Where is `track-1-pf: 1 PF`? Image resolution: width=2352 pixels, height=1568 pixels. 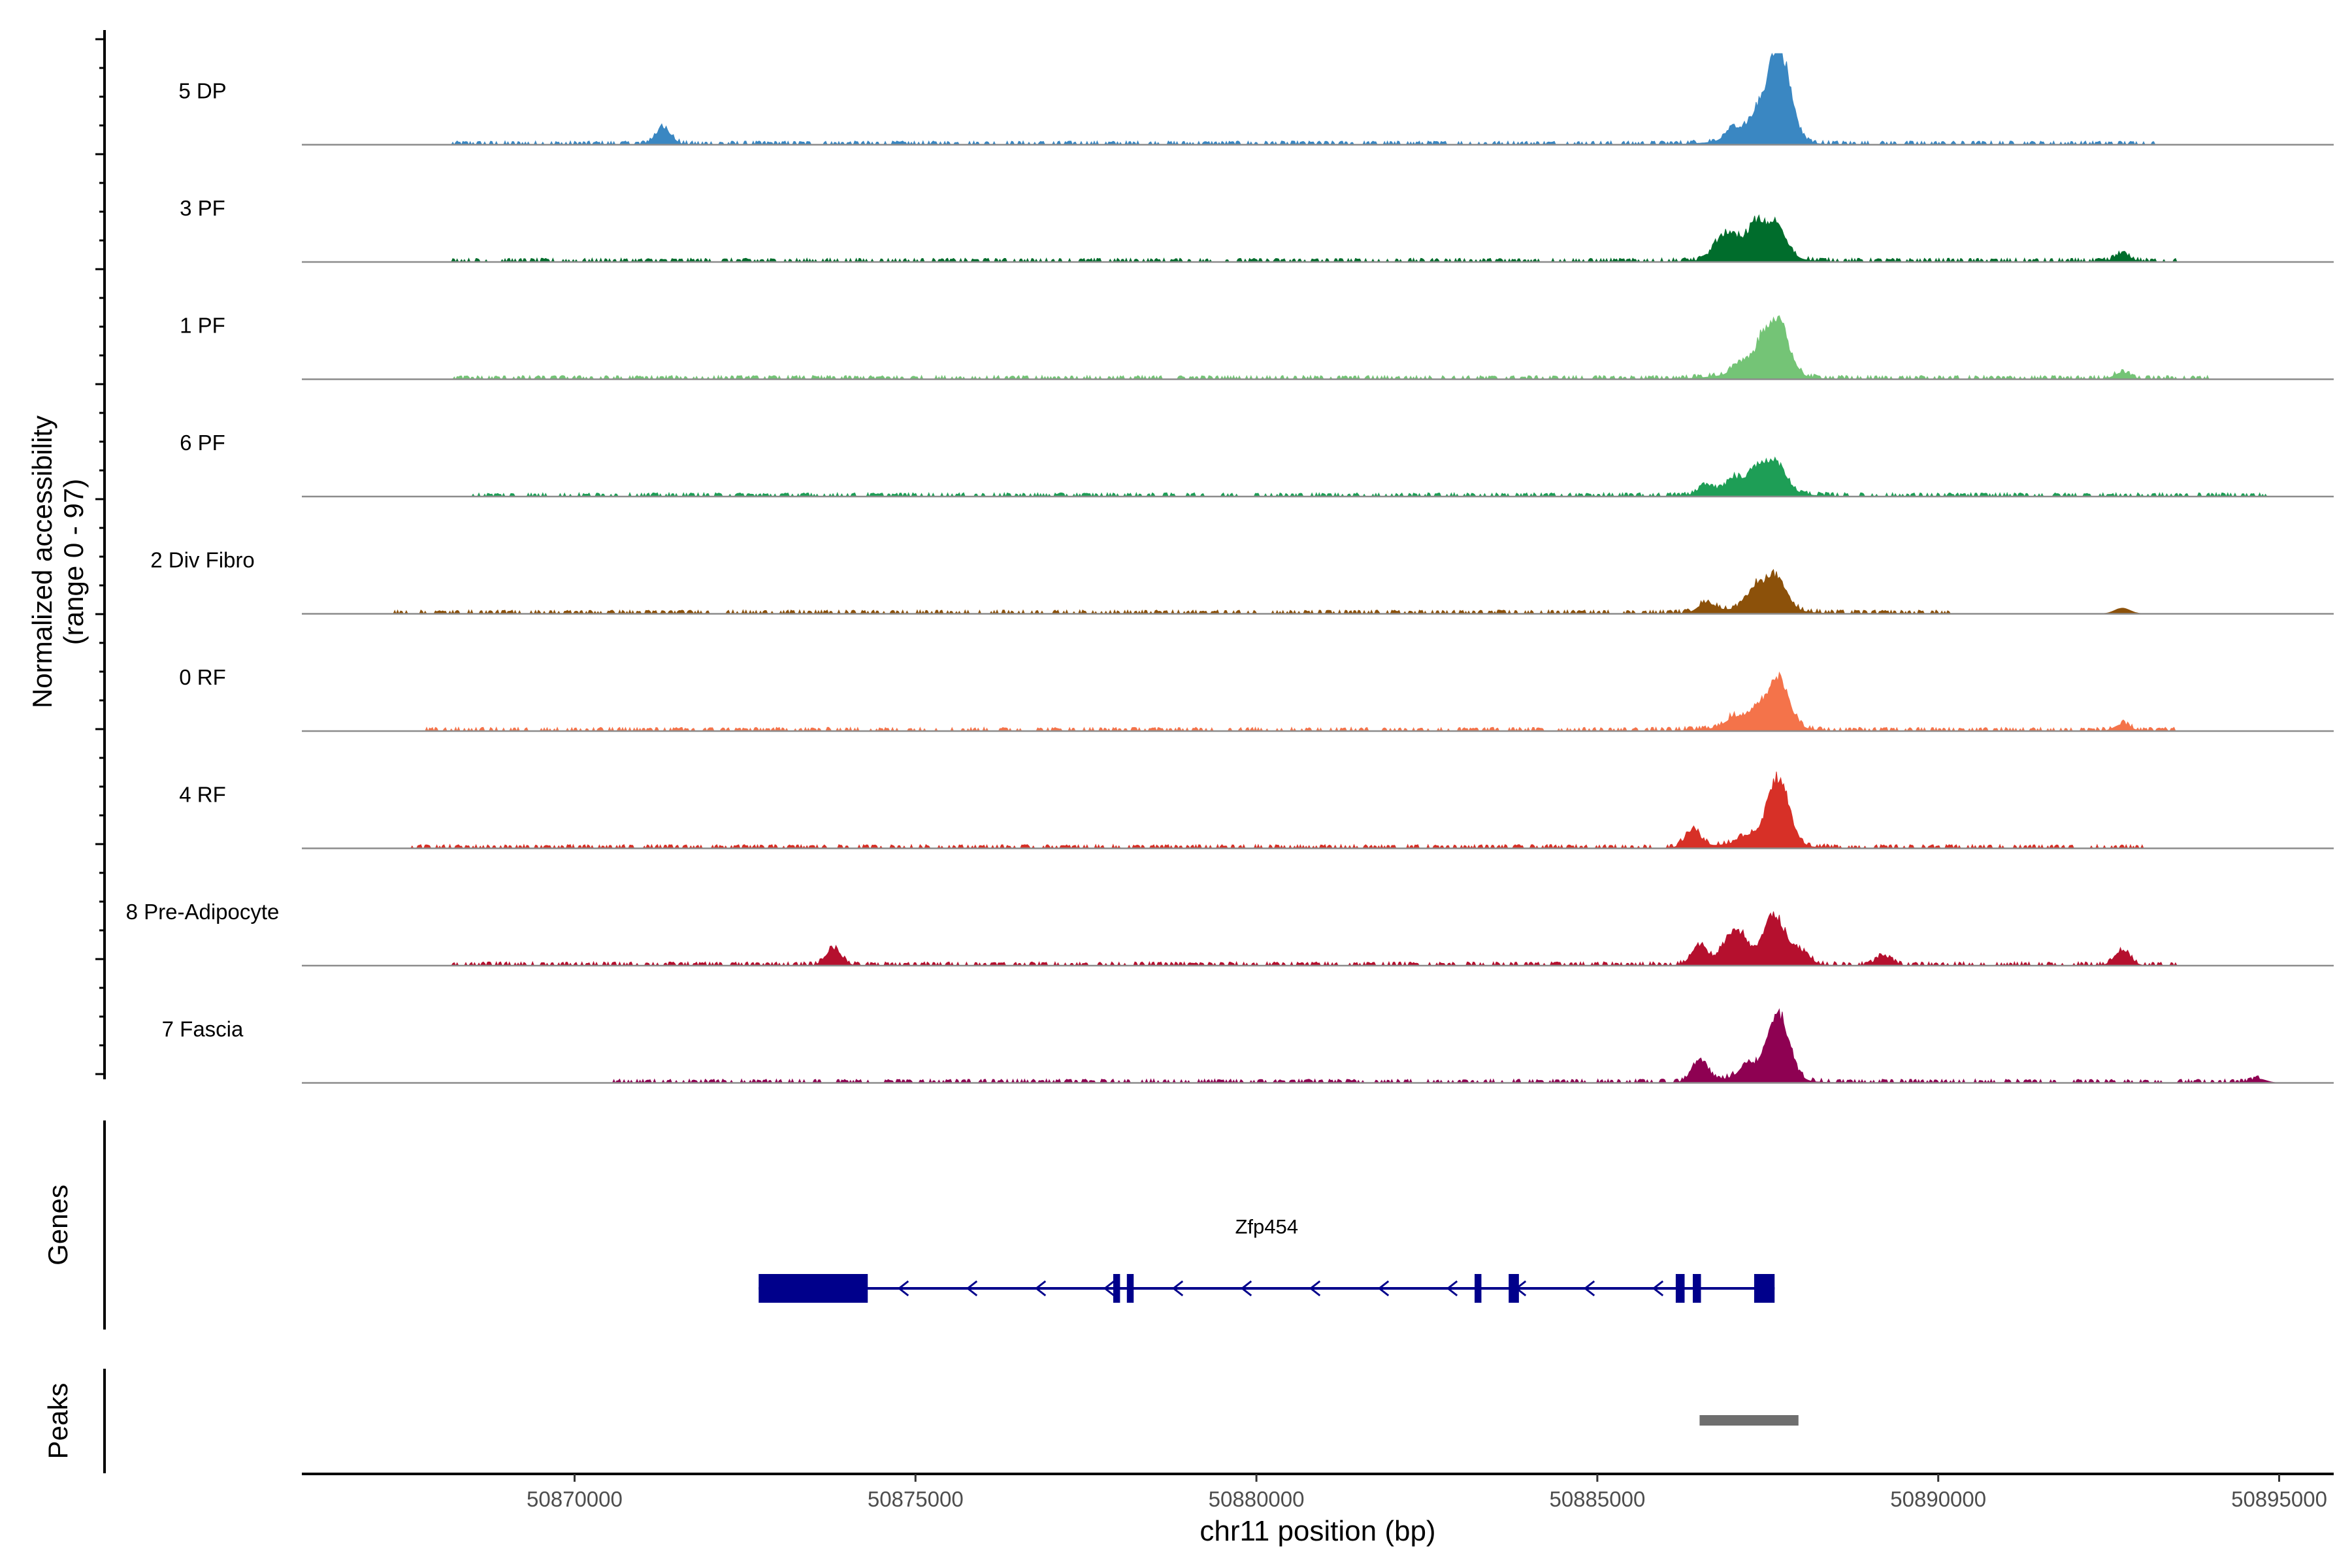 track-1-pf: 1 PF is located at coordinates (1257, 347).